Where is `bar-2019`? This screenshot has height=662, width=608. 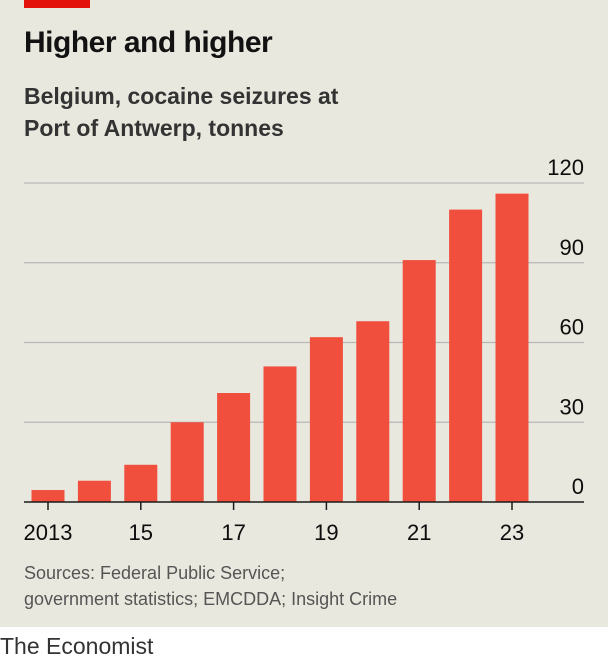
bar-2019 is located at coordinates (326, 419).